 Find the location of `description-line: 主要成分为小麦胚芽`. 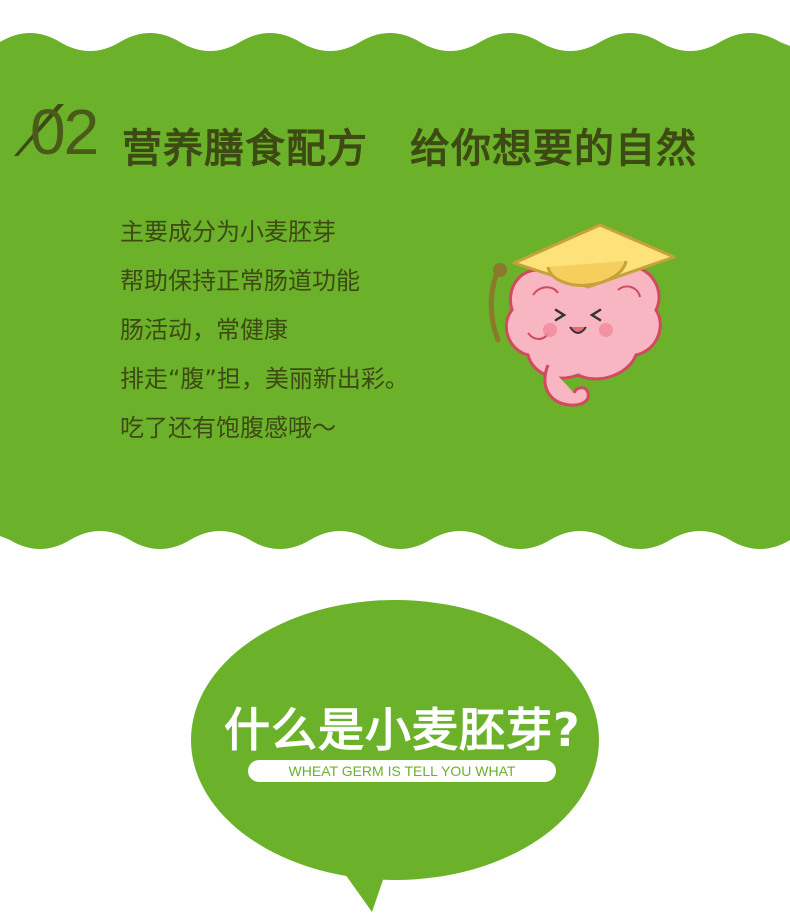

description-line: 主要成分为小麦胚芽 is located at coordinates (228, 232).